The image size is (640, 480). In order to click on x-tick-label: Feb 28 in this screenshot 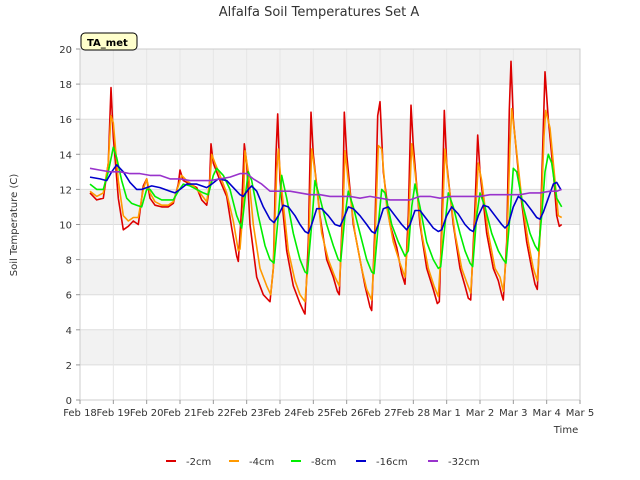, I will do `click(414, 413)`.